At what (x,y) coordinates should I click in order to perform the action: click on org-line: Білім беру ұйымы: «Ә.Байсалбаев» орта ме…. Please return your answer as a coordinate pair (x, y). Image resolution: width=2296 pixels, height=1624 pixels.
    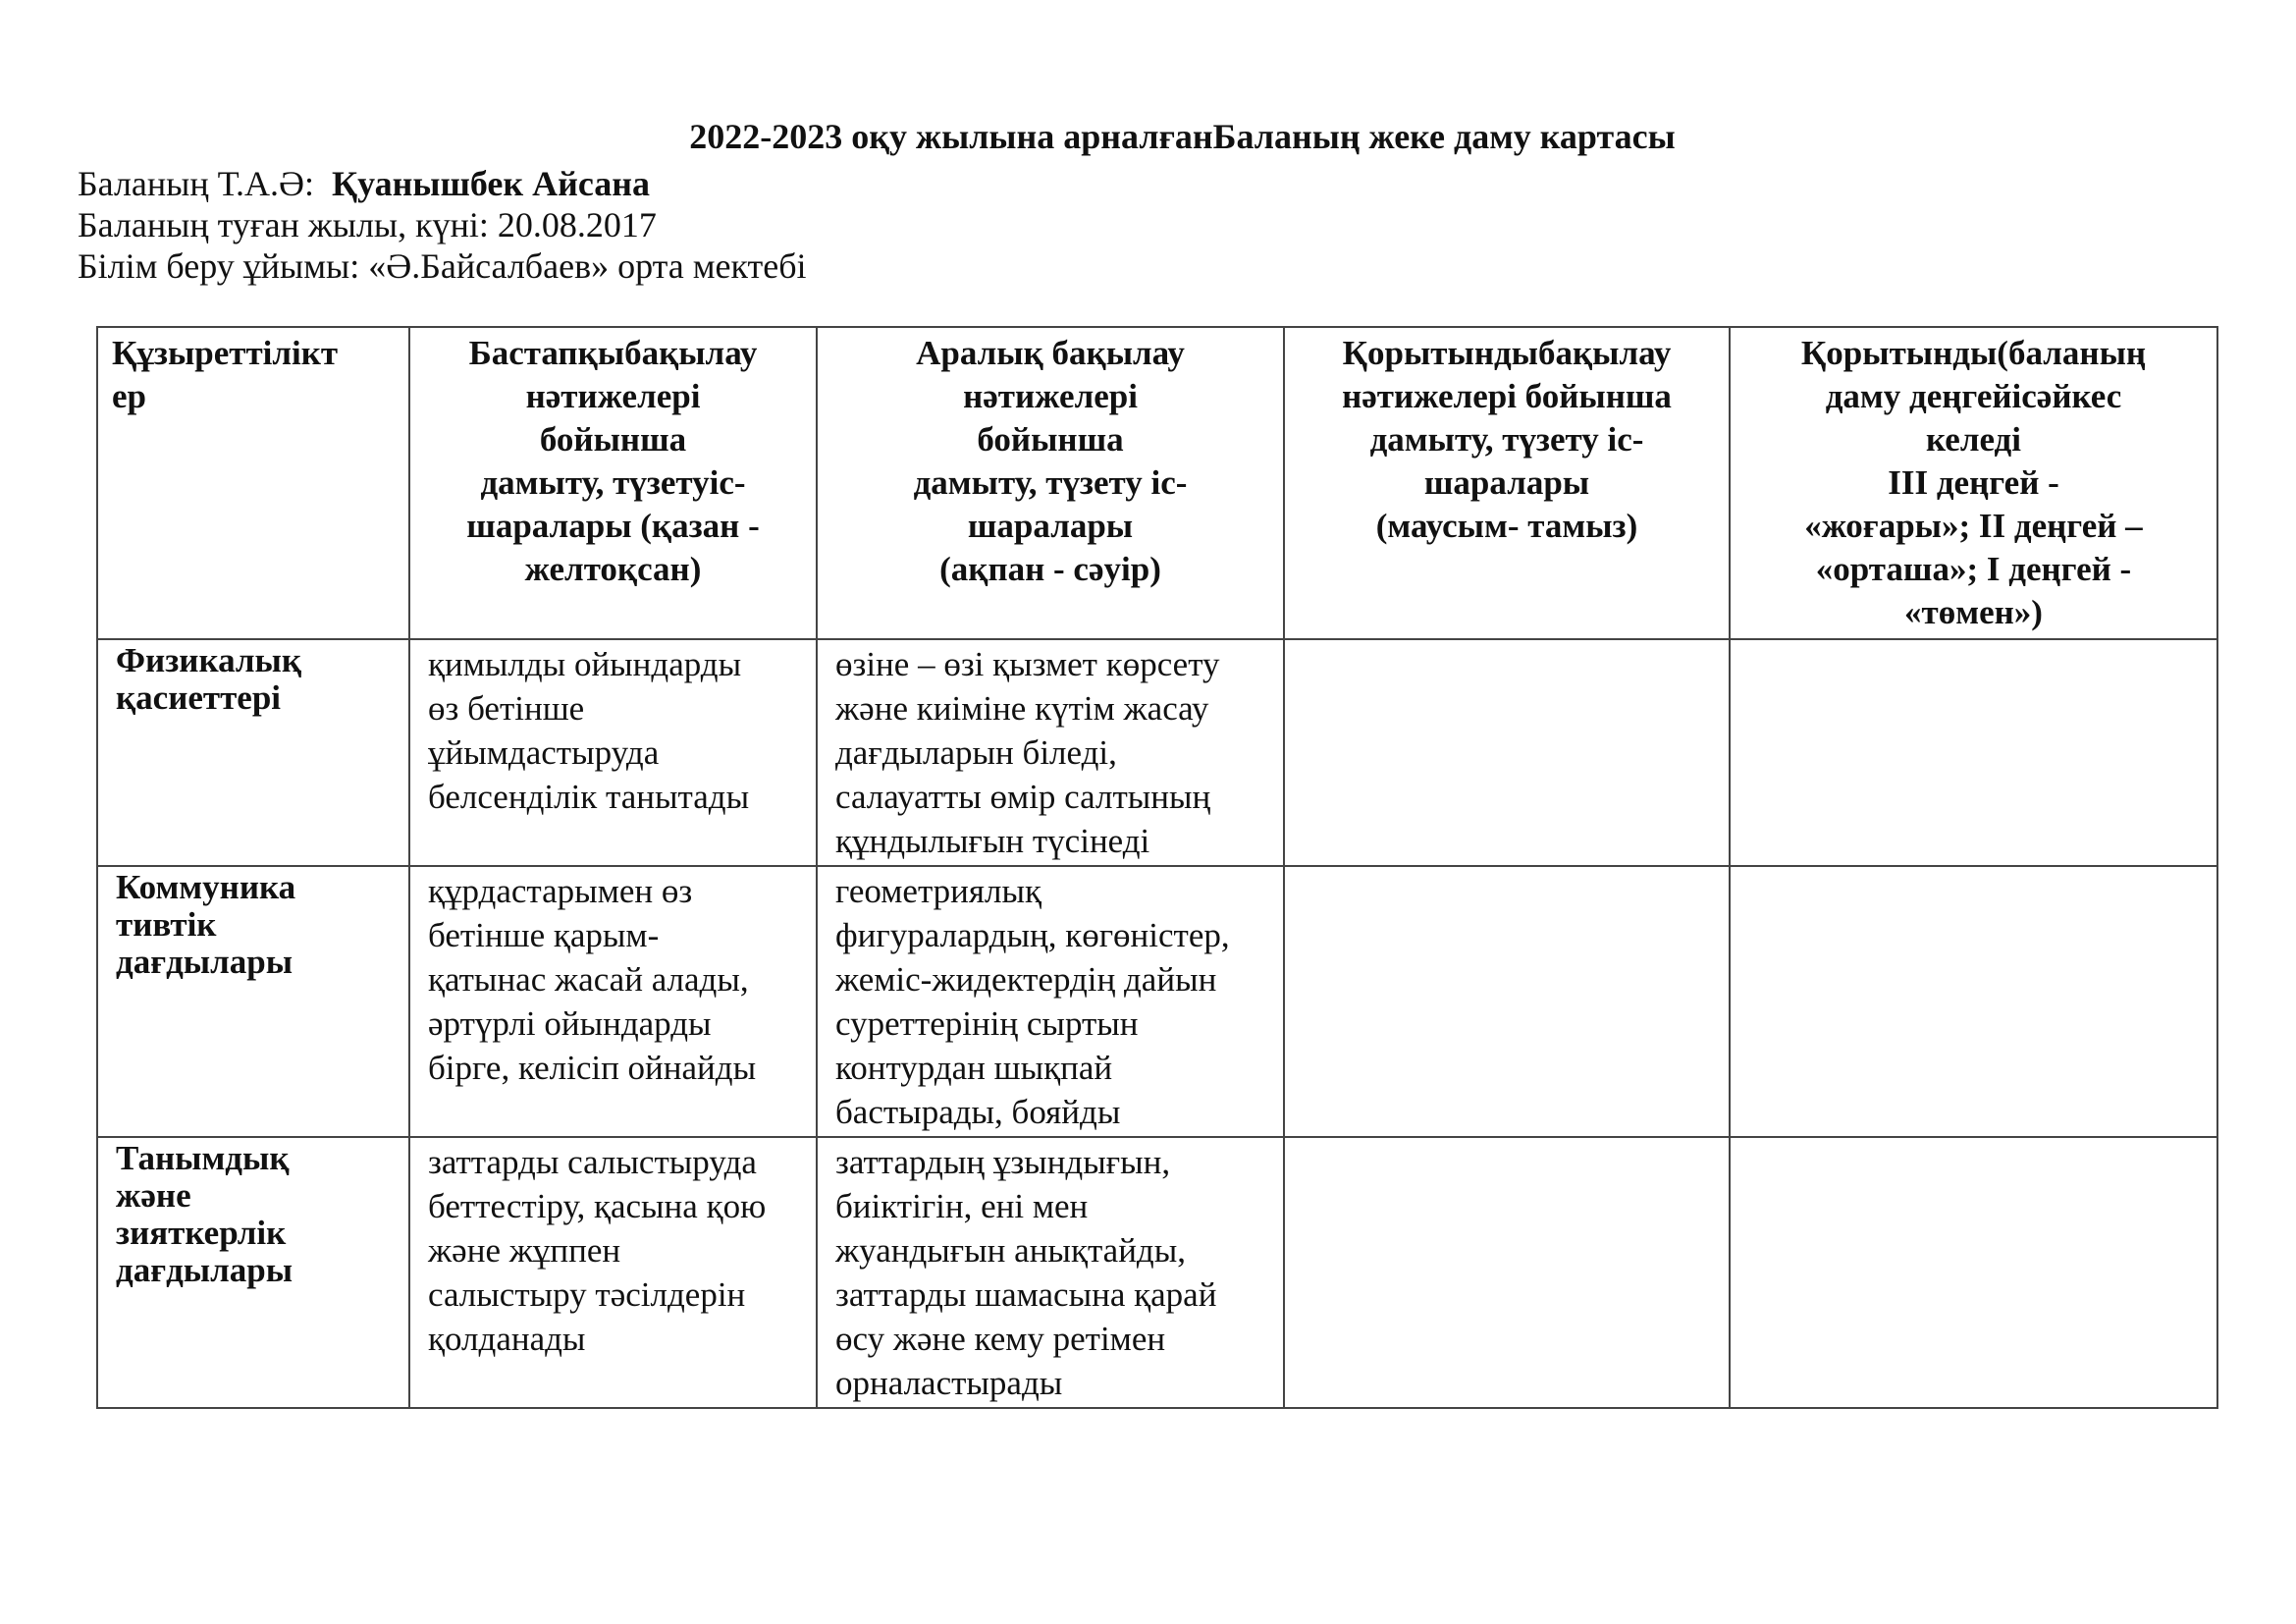
    Looking at the image, I should click on (442, 266).